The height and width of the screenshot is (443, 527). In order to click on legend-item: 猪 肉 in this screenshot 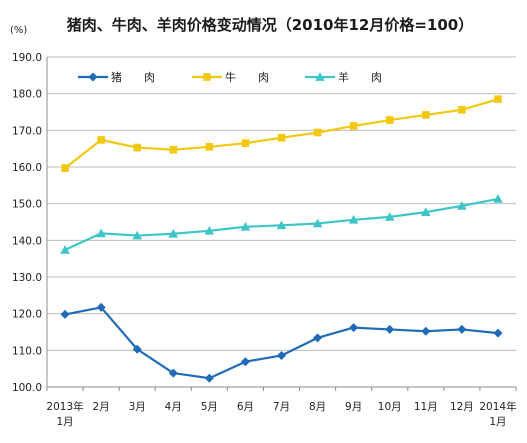, I will do `click(116, 77)`.